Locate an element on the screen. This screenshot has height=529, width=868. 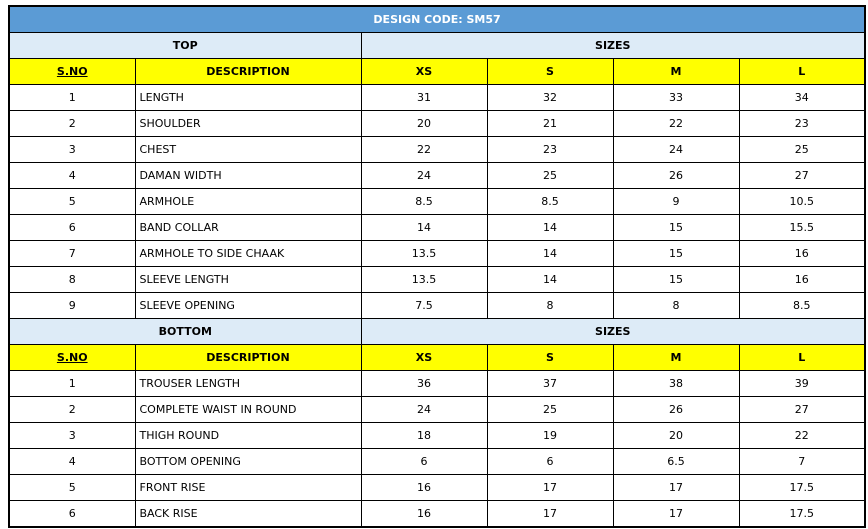
description: FRONT RISE is located at coordinates (248, 487).